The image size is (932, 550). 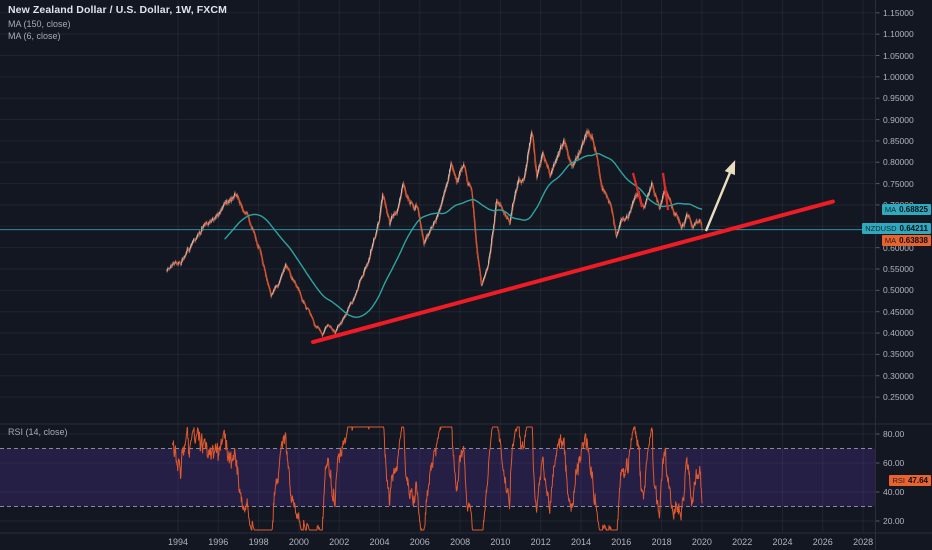 I want to click on ma6-value-label: MA 0.63838, so click(x=906, y=240).